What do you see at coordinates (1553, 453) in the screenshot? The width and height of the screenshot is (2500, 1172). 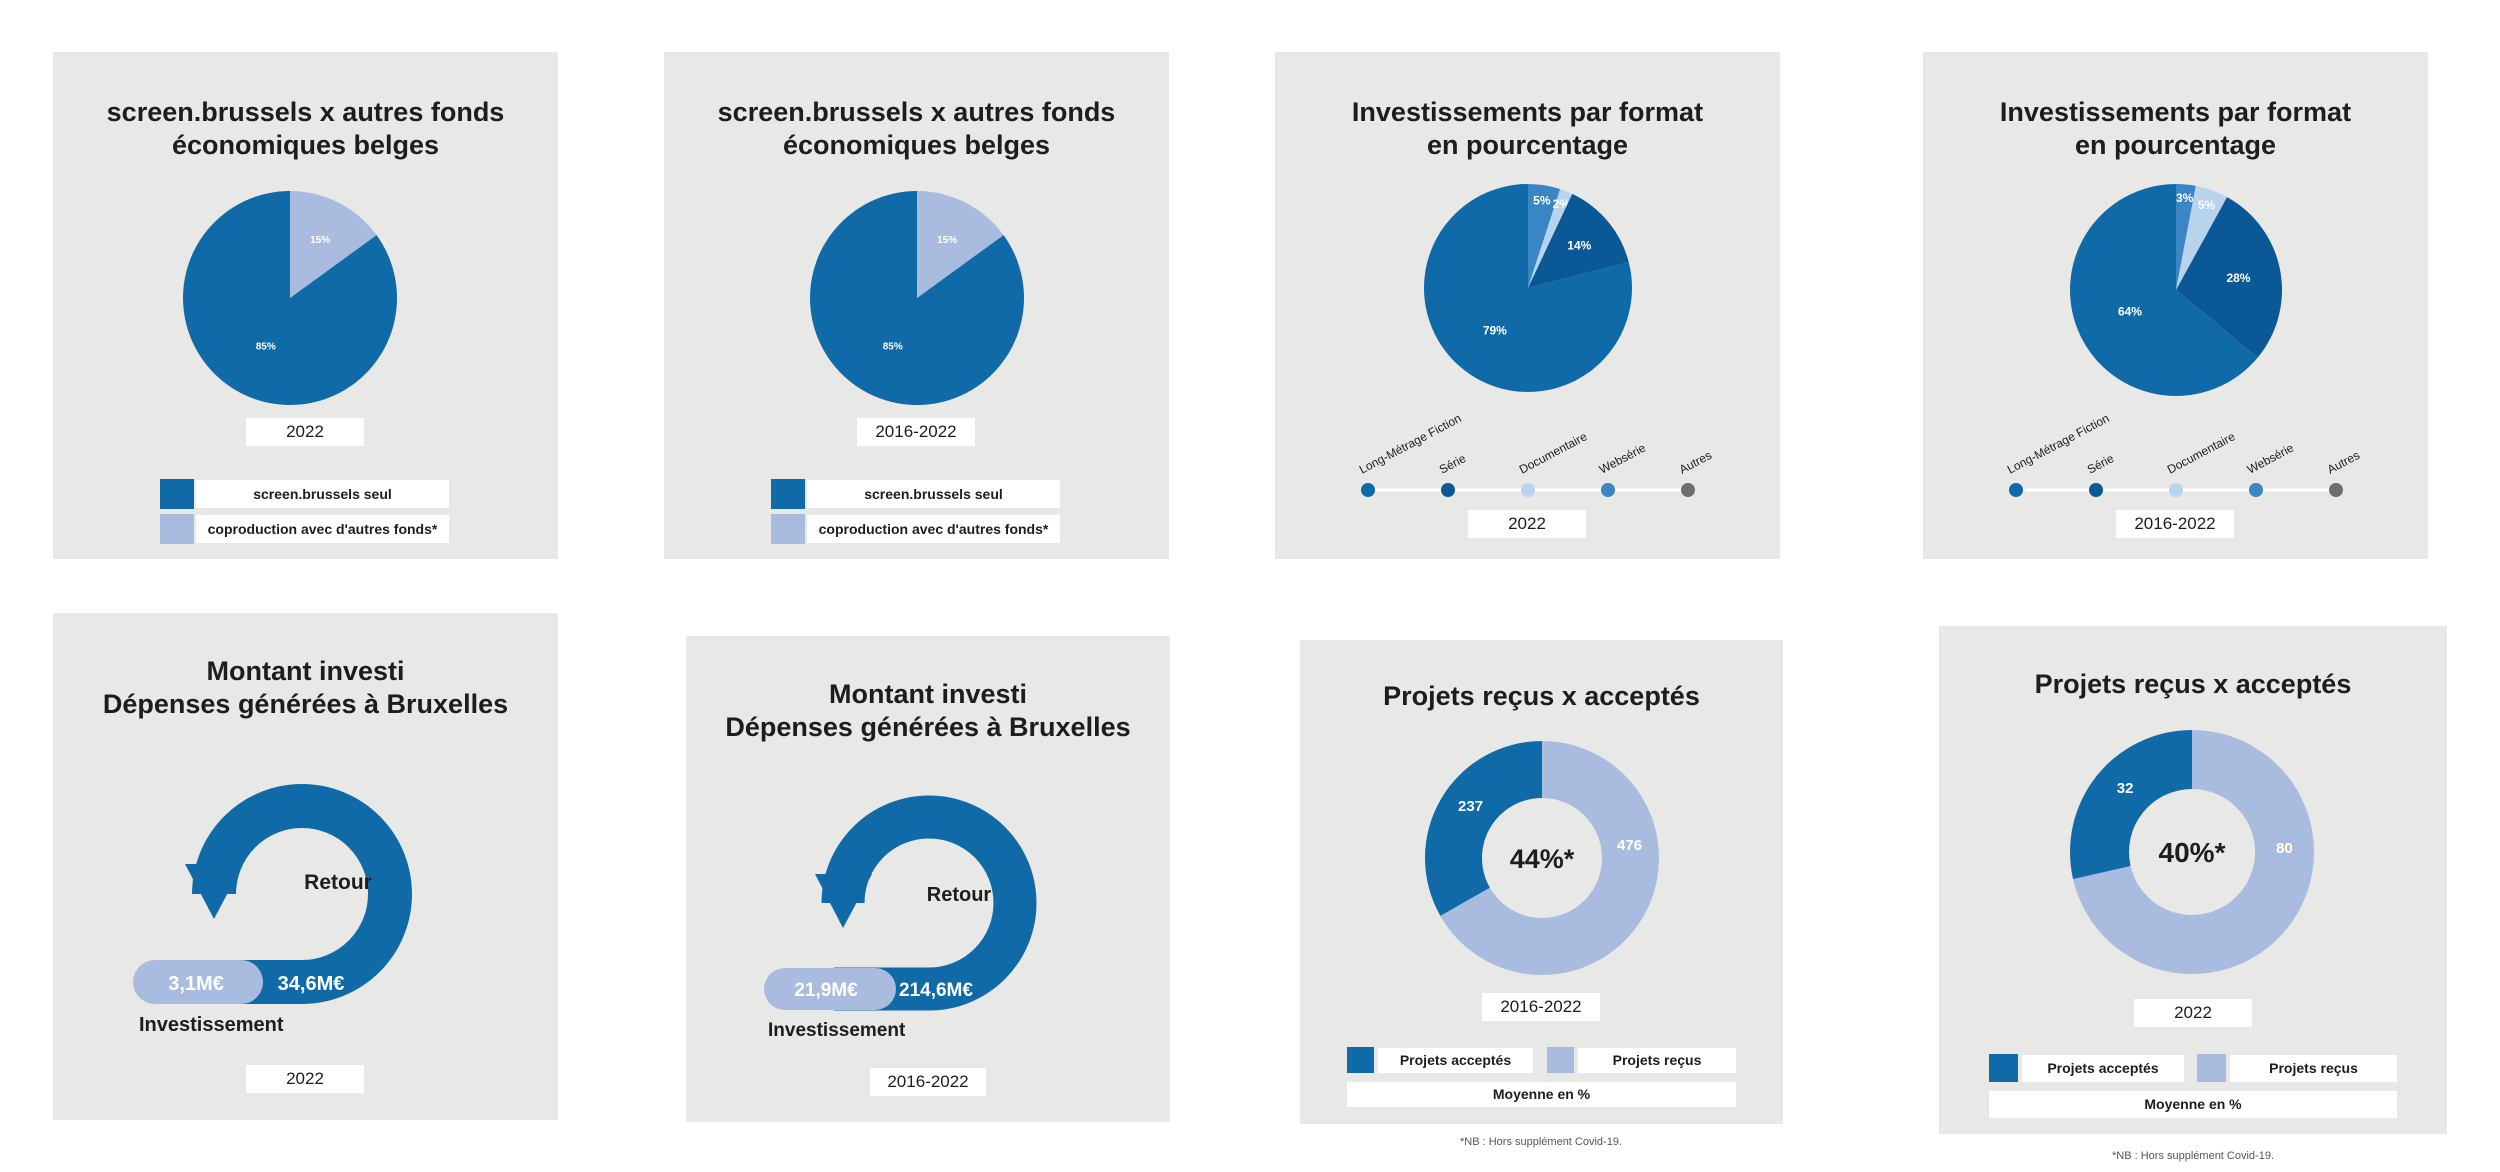 I see `legend-label-documentaire: Documentaire` at bounding box center [1553, 453].